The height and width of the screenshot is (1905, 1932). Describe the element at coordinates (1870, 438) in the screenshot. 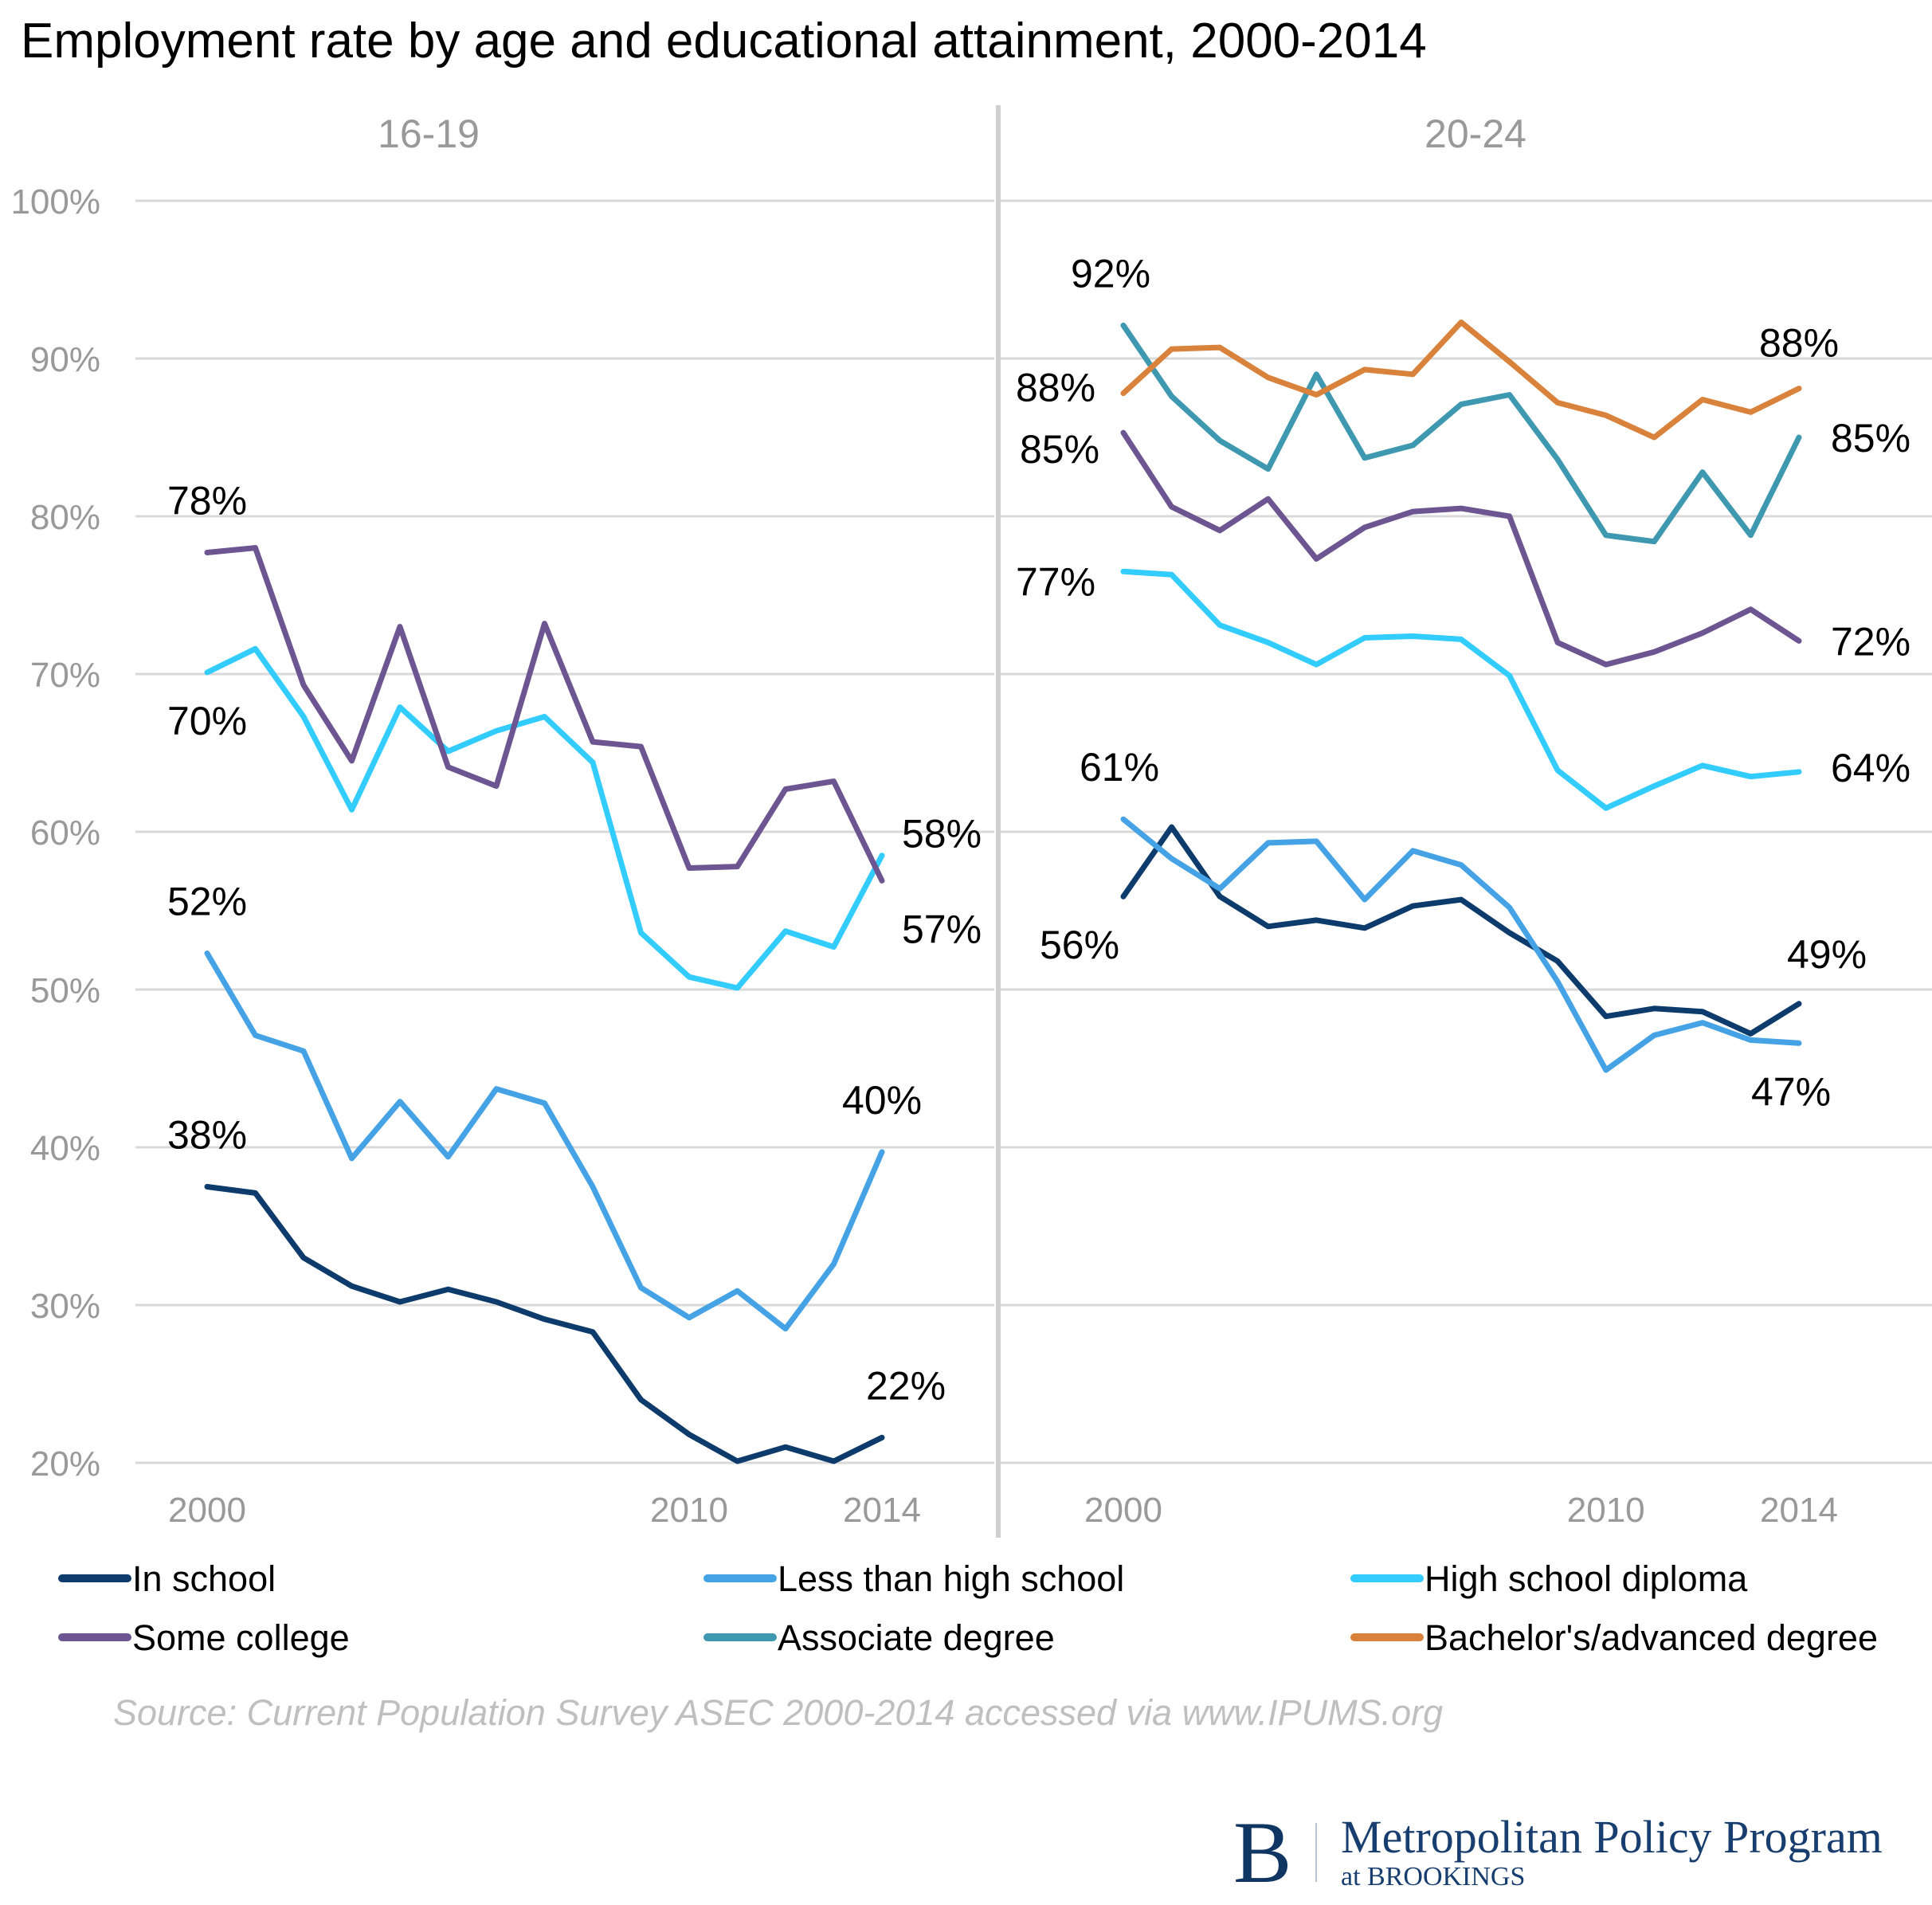

I see `data-label-end: 85%` at that location.